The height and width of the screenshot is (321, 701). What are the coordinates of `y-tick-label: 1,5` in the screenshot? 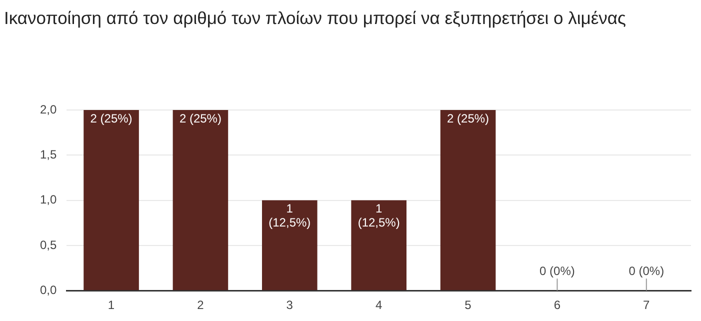 It's located at (48, 154).